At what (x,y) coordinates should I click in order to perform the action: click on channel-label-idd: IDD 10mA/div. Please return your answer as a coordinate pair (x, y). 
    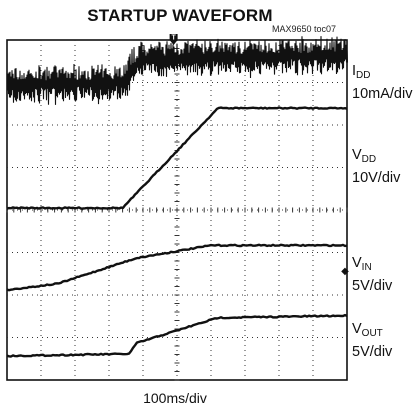
    Looking at the image, I should click on (382, 82).